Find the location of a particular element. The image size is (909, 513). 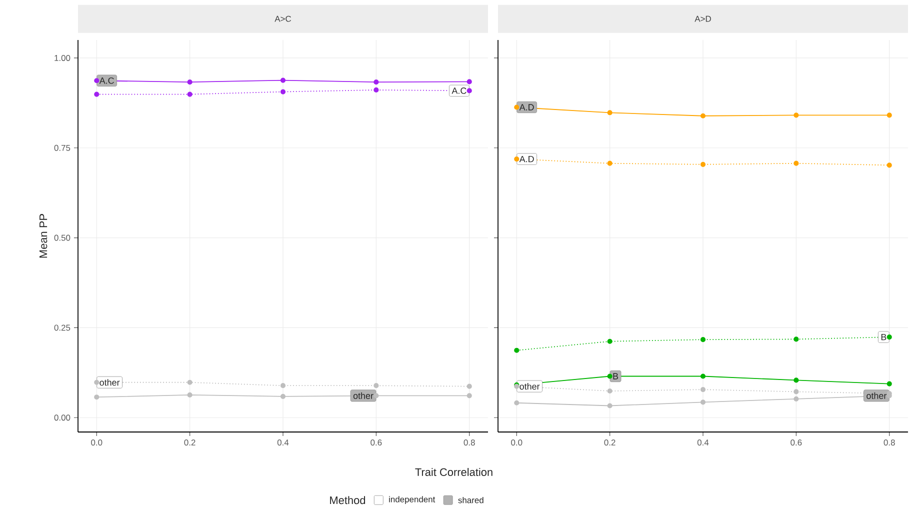

text: shared is located at coordinates (471, 500).